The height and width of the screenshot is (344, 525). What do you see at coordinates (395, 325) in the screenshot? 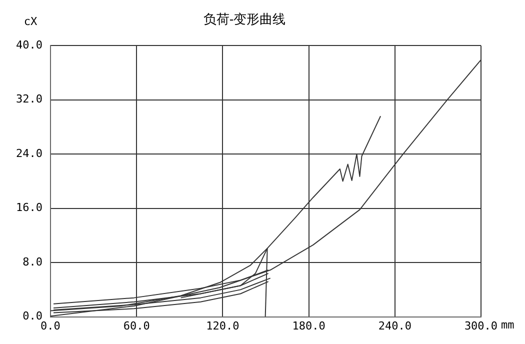
I see `x-tick-label: 240.0` at bounding box center [395, 325].